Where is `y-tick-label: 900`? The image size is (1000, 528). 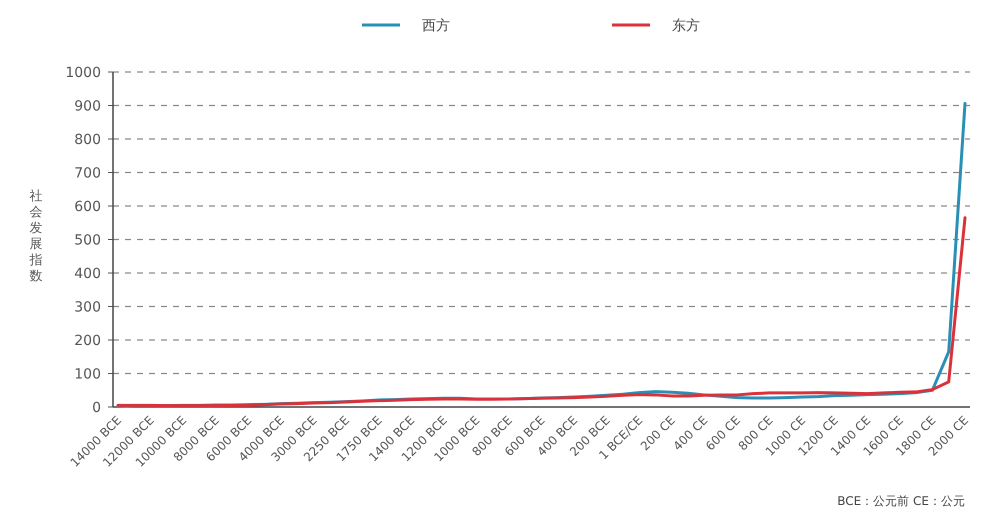
y-tick-label: 900 is located at coordinates (87, 106).